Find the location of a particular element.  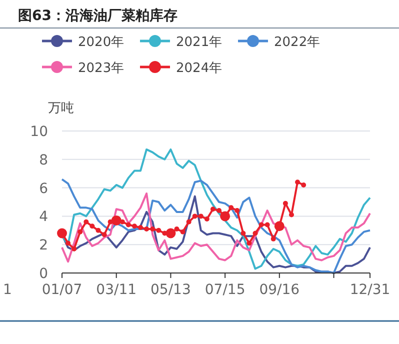

text: 1 is located at coordinates (7, 290).